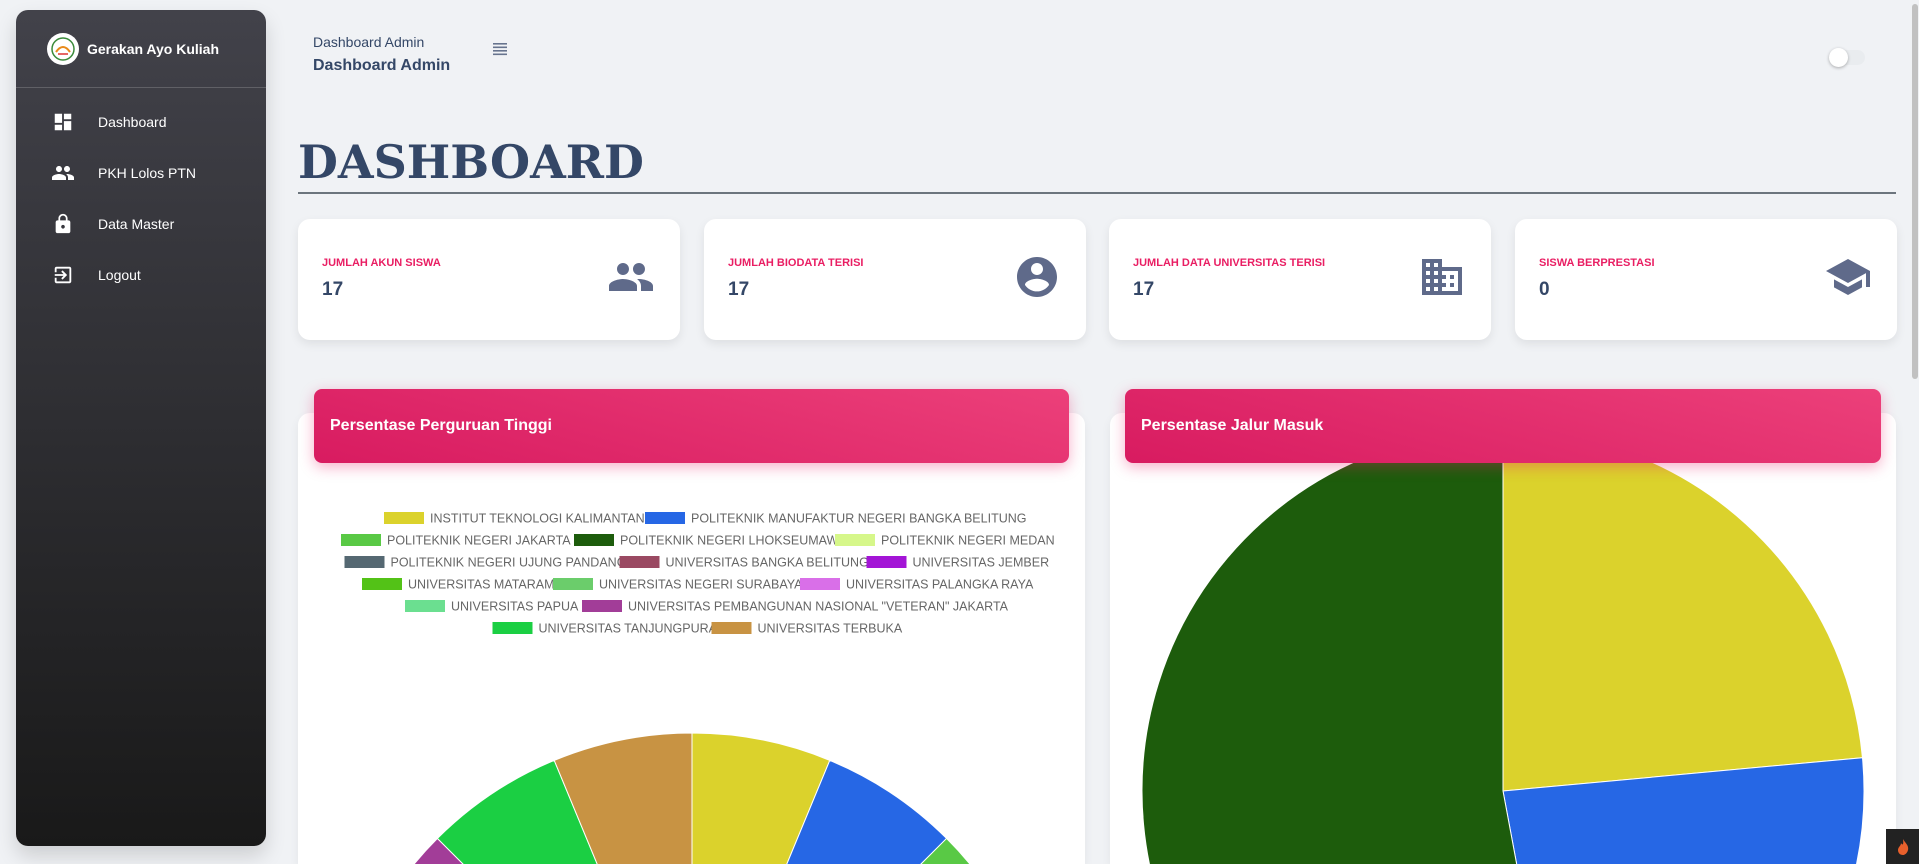 Image resolution: width=1919 pixels, height=864 pixels. What do you see at coordinates (153, 48) in the screenshot?
I see `brand-name: Gerakan Ayo Kuliah` at bounding box center [153, 48].